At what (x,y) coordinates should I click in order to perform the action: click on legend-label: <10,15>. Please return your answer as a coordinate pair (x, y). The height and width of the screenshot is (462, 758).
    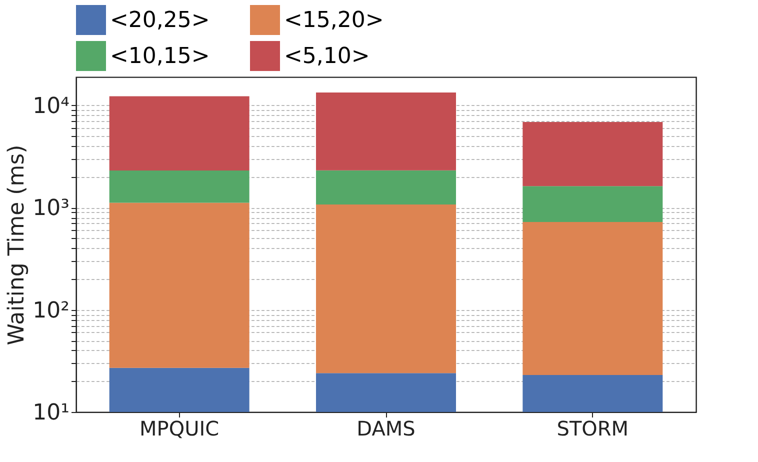
    Looking at the image, I should click on (160, 56).